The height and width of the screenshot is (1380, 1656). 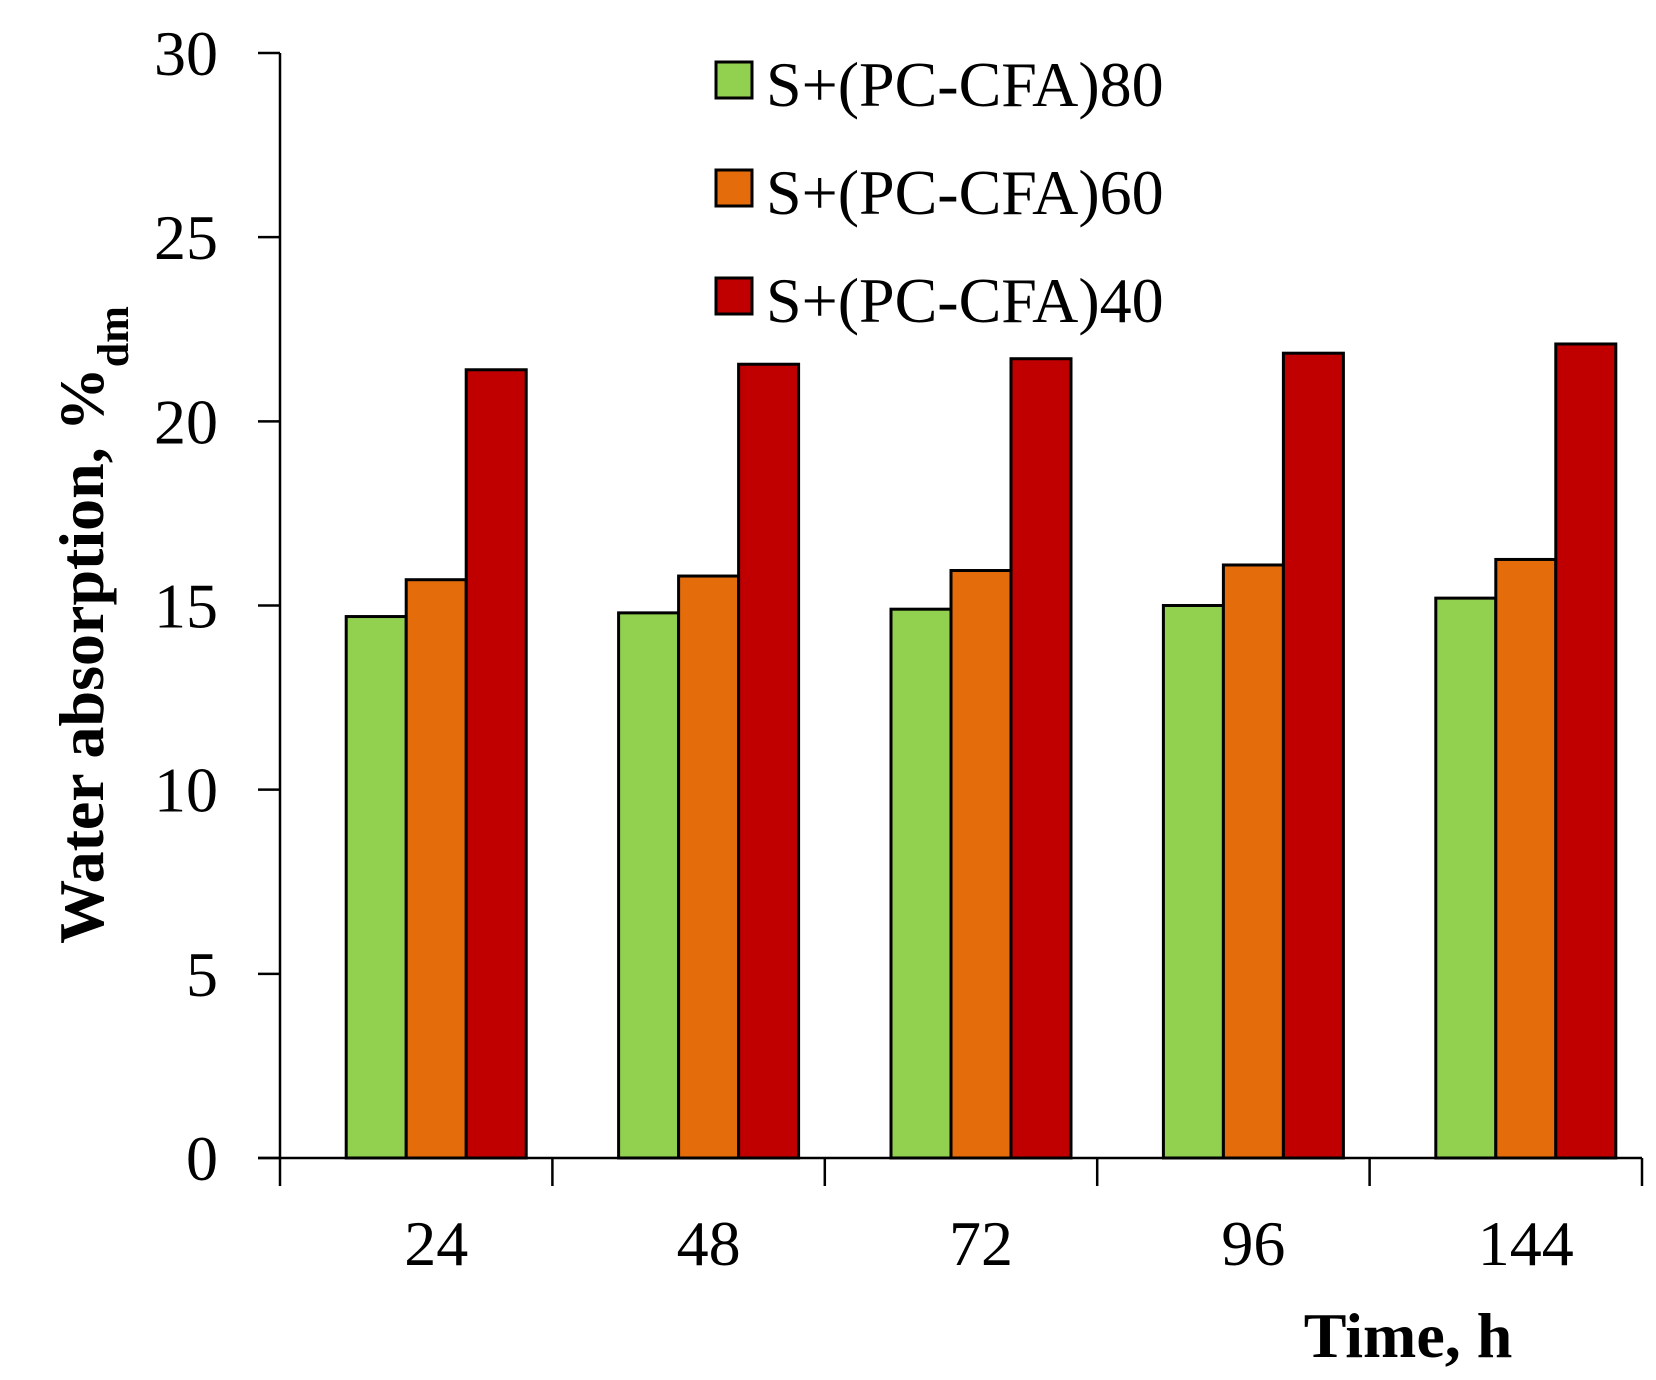 What do you see at coordinates (965, 192) in the screenshot?
I see `legend-label: S+(PC-CFA)60` at bounding box center [965, 192].